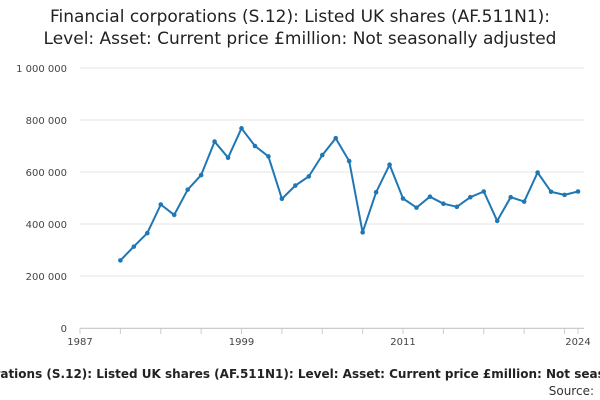 This screenshot has height=400, width=600. Describe the element at coordinates (79, 342) in the screenshot. I see `x-tick-label: 1987` at that location.